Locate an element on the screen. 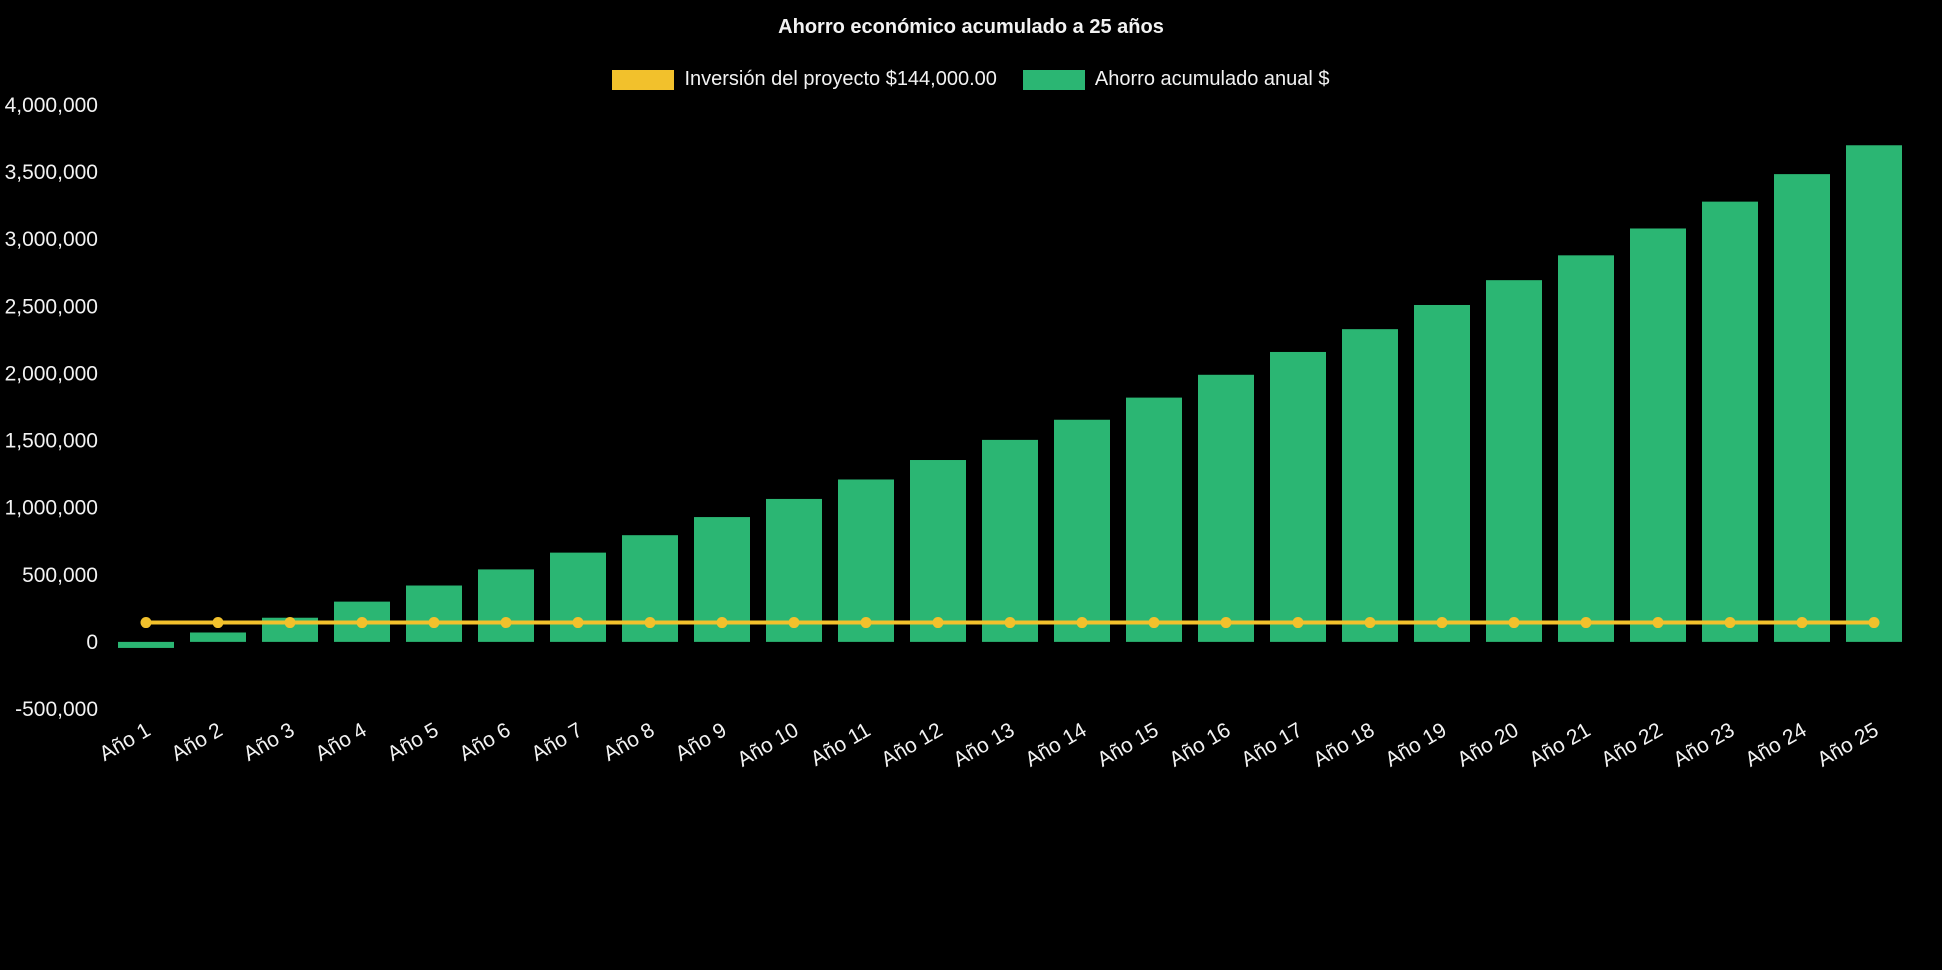 Image resolution: width=1942 pixels, height=970 pixels. bar-año-15 is located at coordinates (1154, 519).